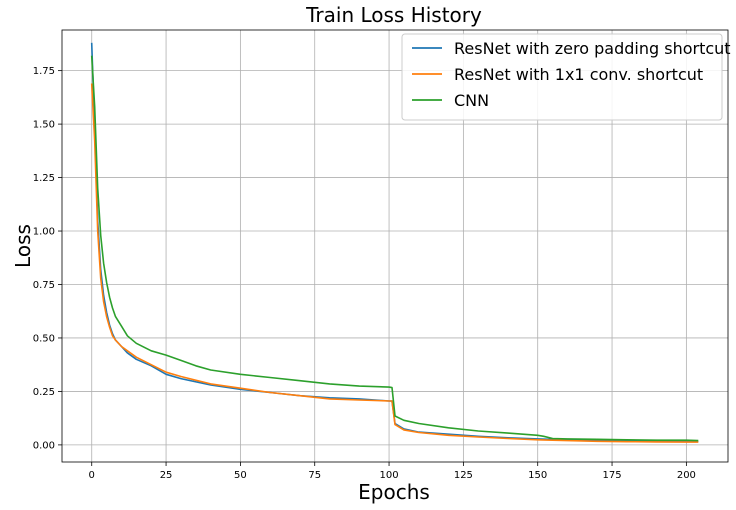 This screenshot has width=736, height=510. Describe the element at coordinates (44, 445) in the screenshot. I see `y-tick-label: 0.00` at that location.